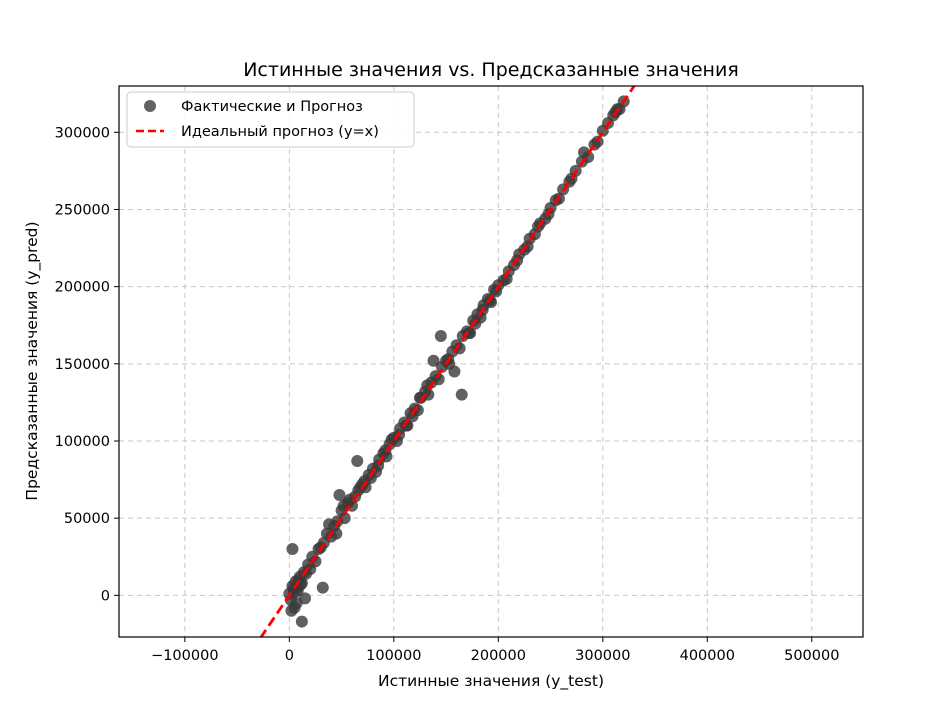 The width and height of the screenshot is (946, 708). Describe the element at coordinates (87, 519) in the screenshot. I see `y-tick-label: 50000` at that location.